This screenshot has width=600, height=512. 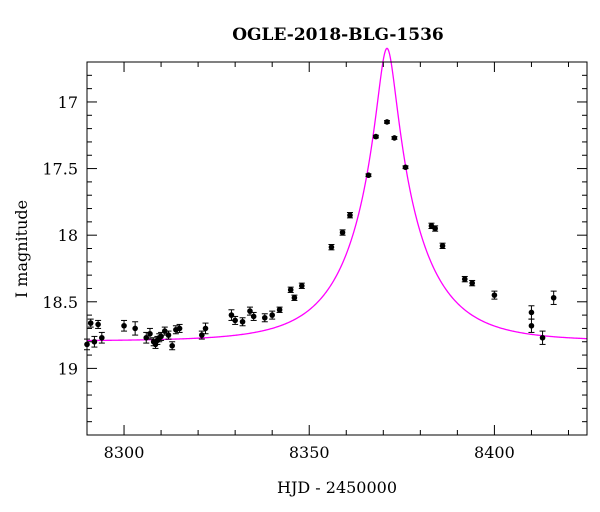 I want to click on y-tick-label: 18, so click(x=68, y=235).